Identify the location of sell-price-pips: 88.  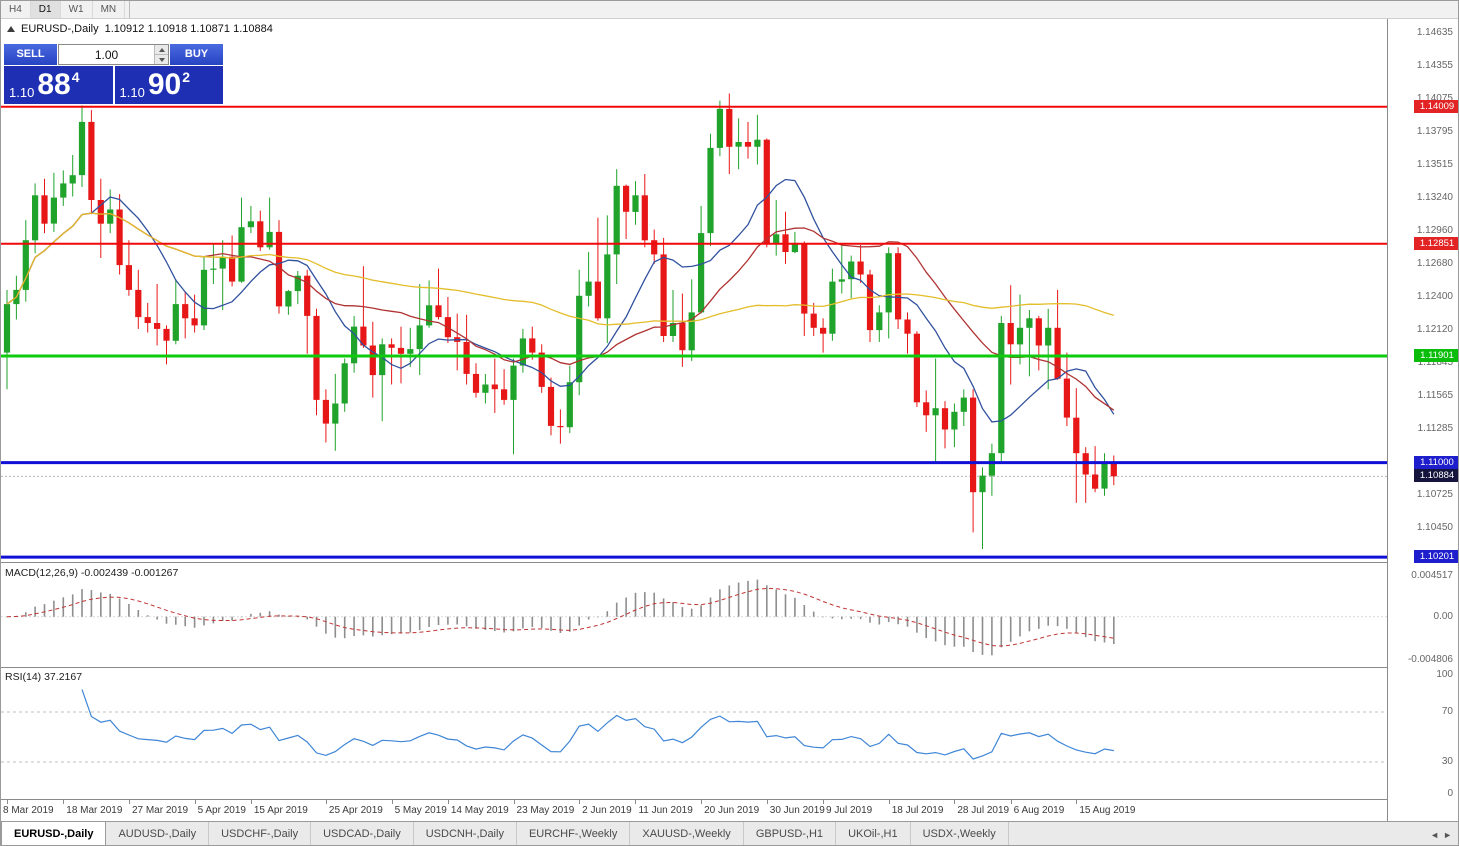
(54, 84).